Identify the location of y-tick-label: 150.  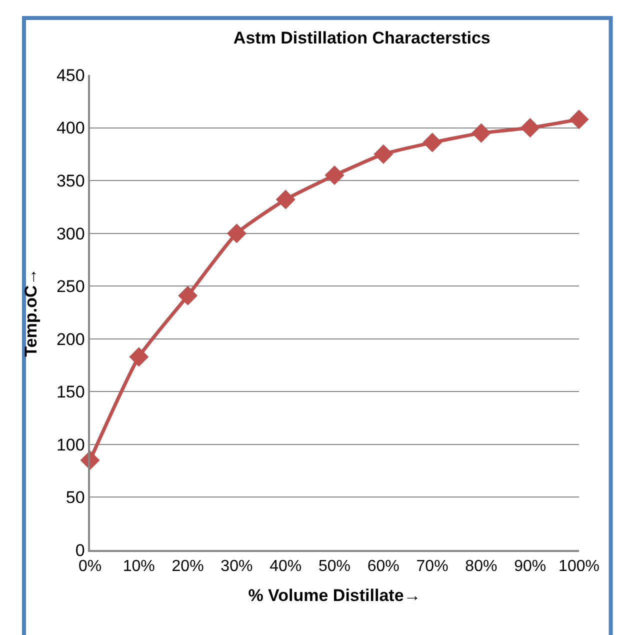
(70, 392).